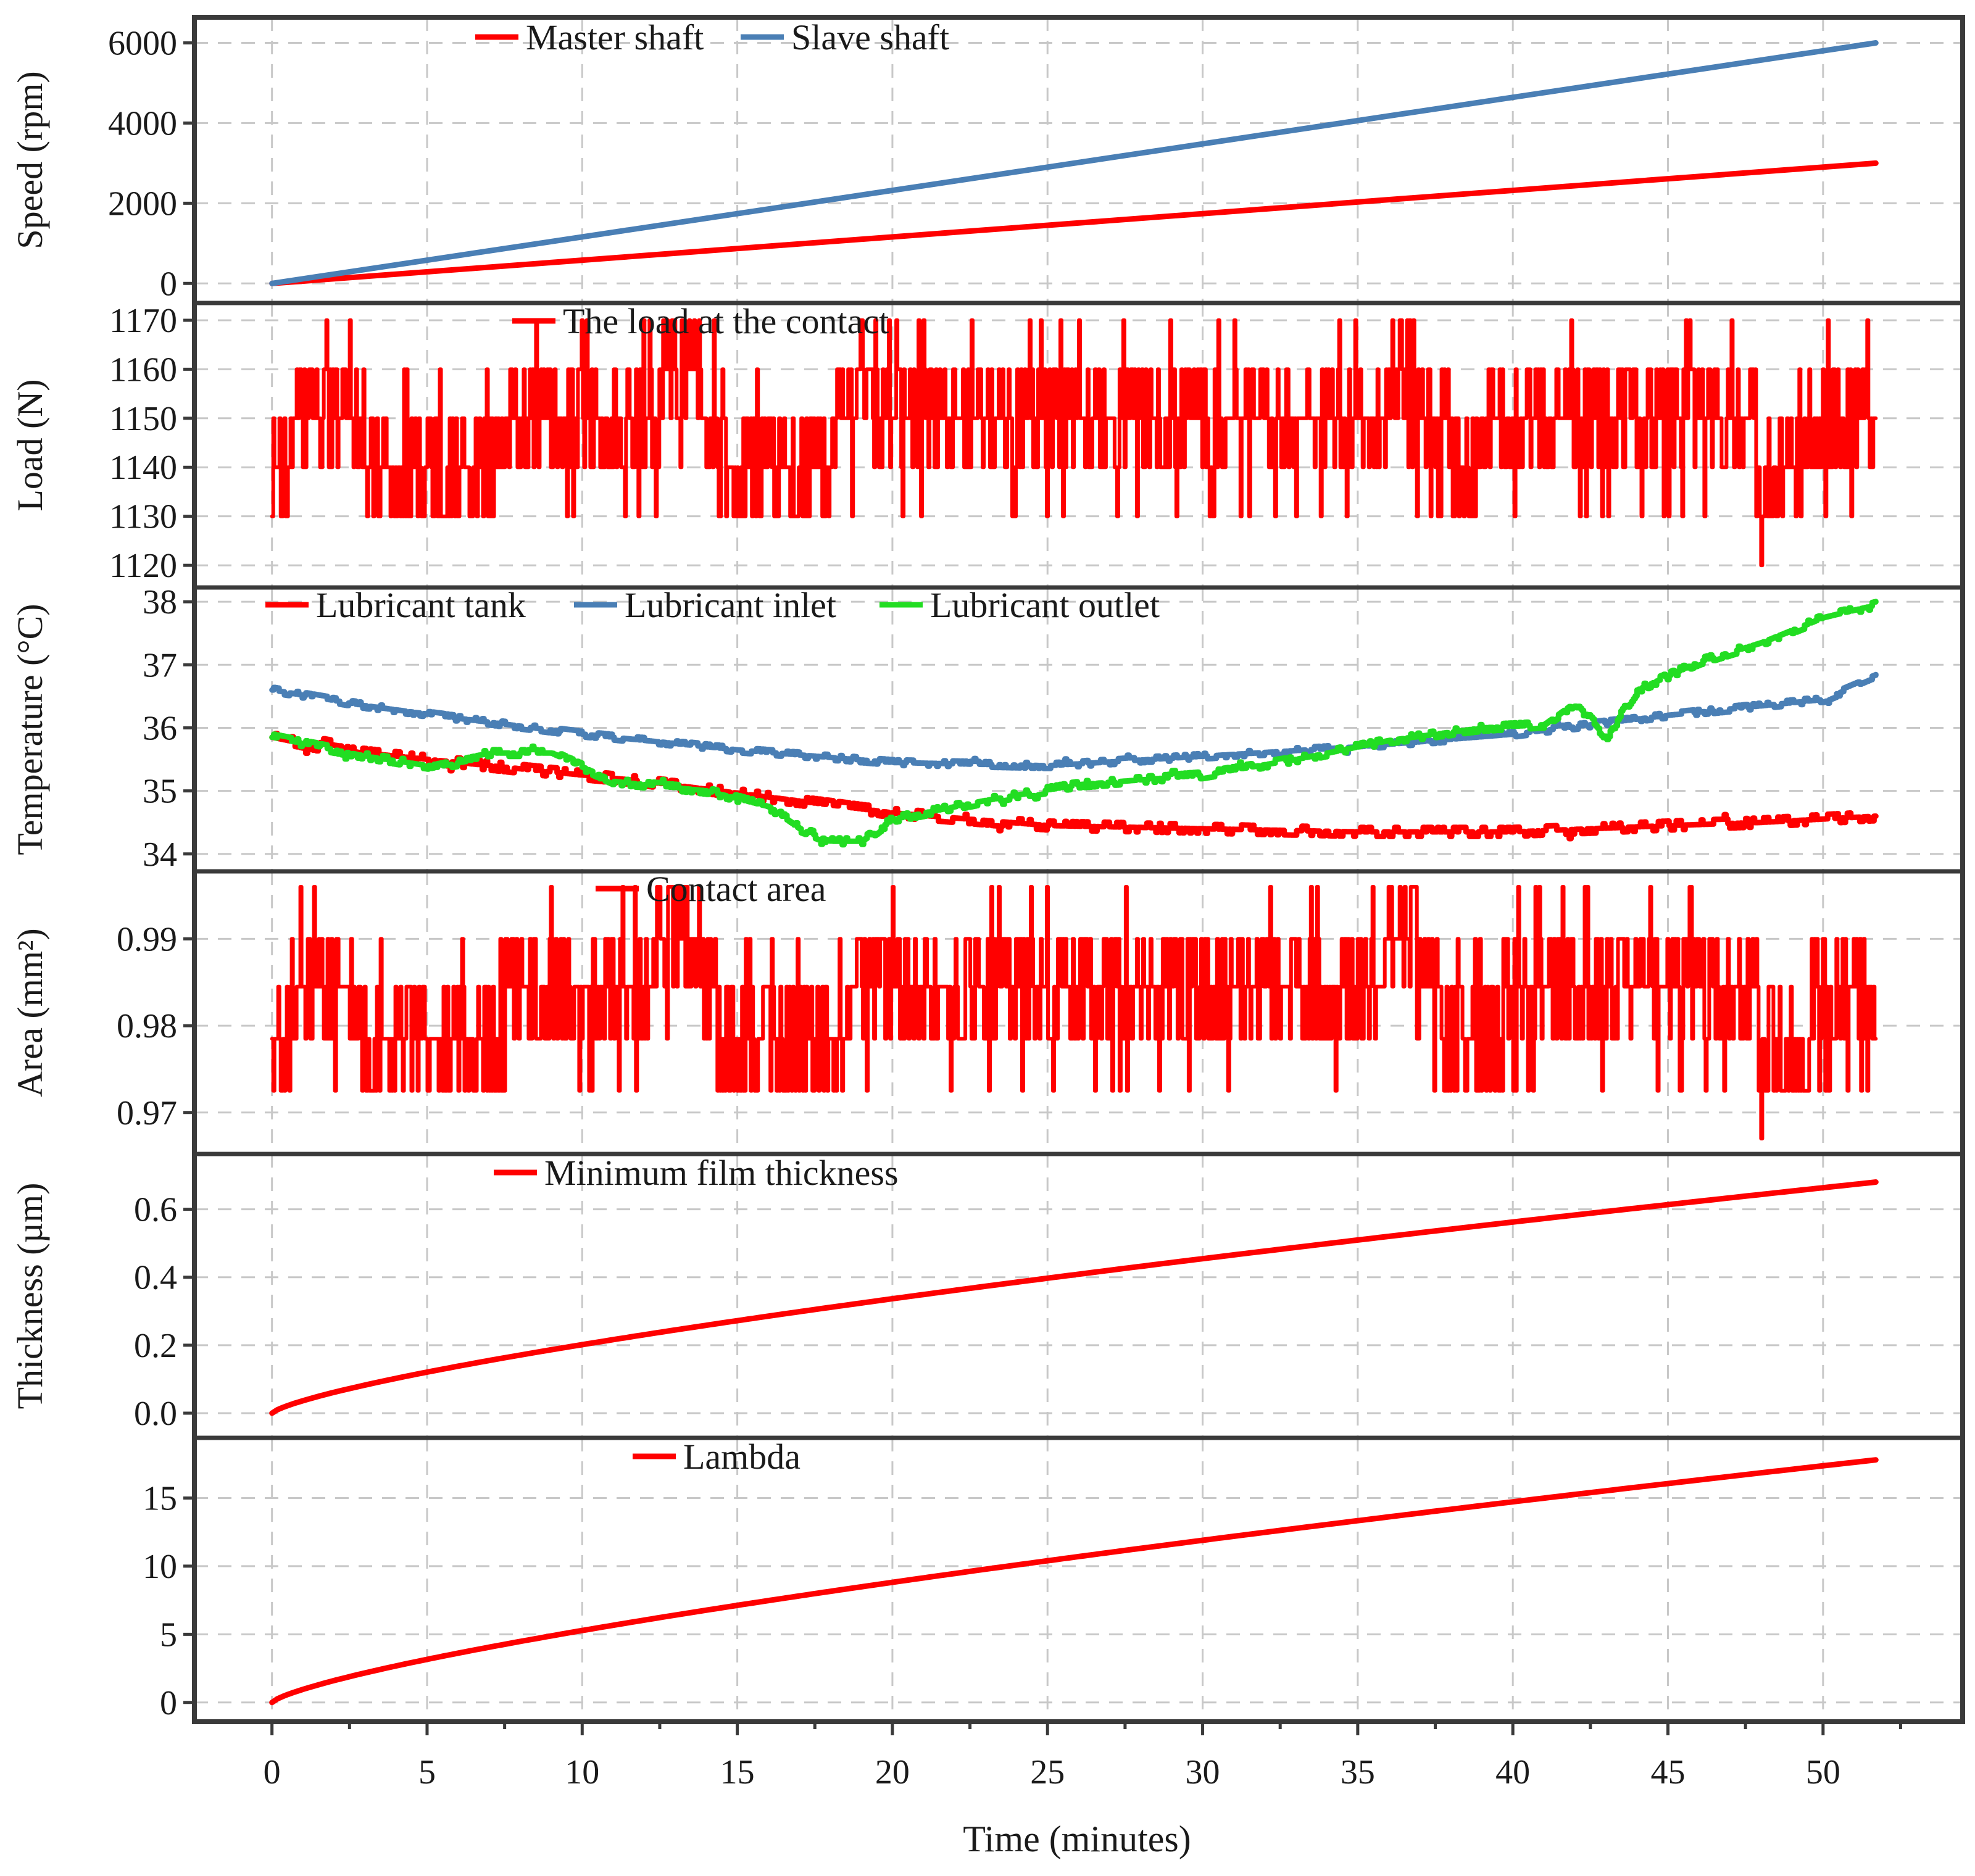 The image size is (1975, 1876). What do you see at coordinates (615, 37) in the screenshot?
I see `legend-label: Master shaft` at bounding box center [615, 37].